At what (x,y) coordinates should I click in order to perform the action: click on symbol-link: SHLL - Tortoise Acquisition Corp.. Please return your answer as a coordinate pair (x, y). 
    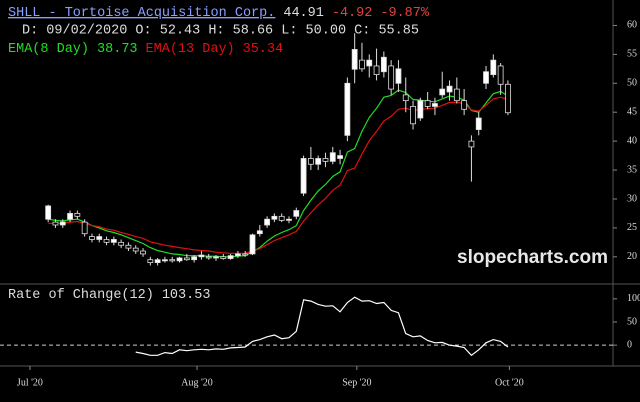
    Looking at the image, I should click on (141, 13).